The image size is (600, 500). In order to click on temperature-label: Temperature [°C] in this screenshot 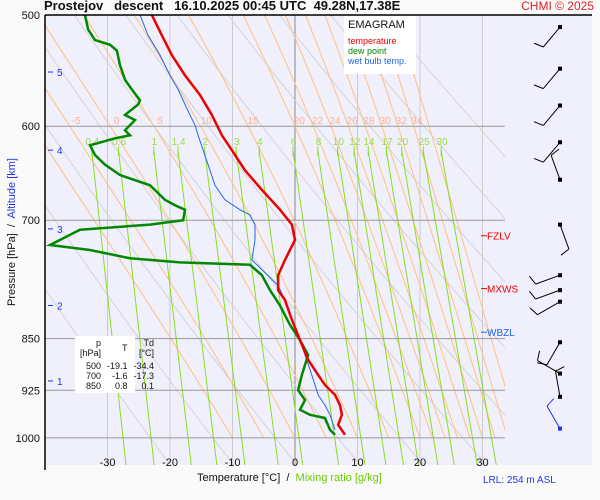, I will do `click(239, 478)`.